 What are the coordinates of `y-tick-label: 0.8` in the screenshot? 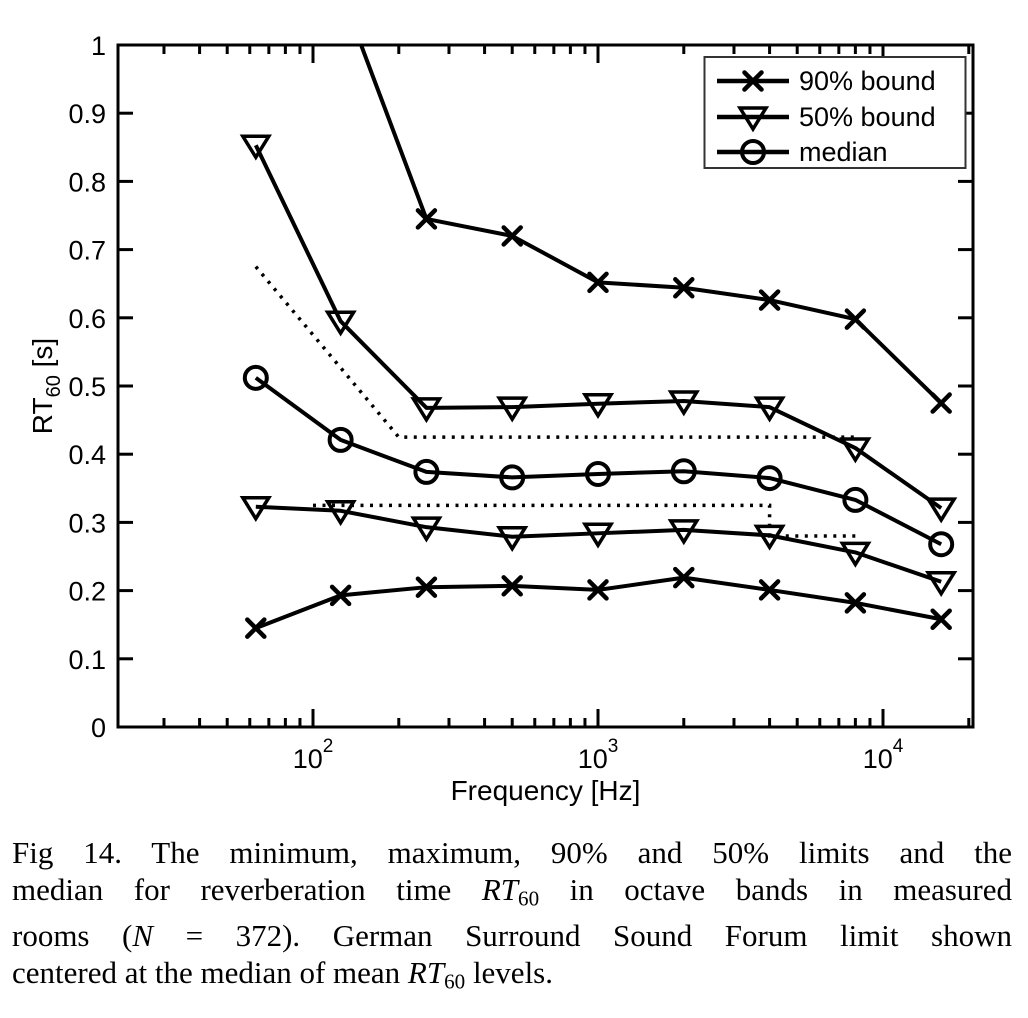 It's located at (87, 182).